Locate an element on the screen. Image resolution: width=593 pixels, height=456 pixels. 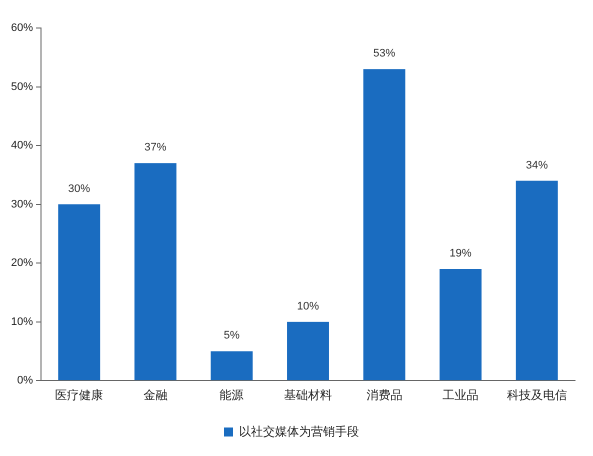
text: 53% is located at coordinates (384, 54).